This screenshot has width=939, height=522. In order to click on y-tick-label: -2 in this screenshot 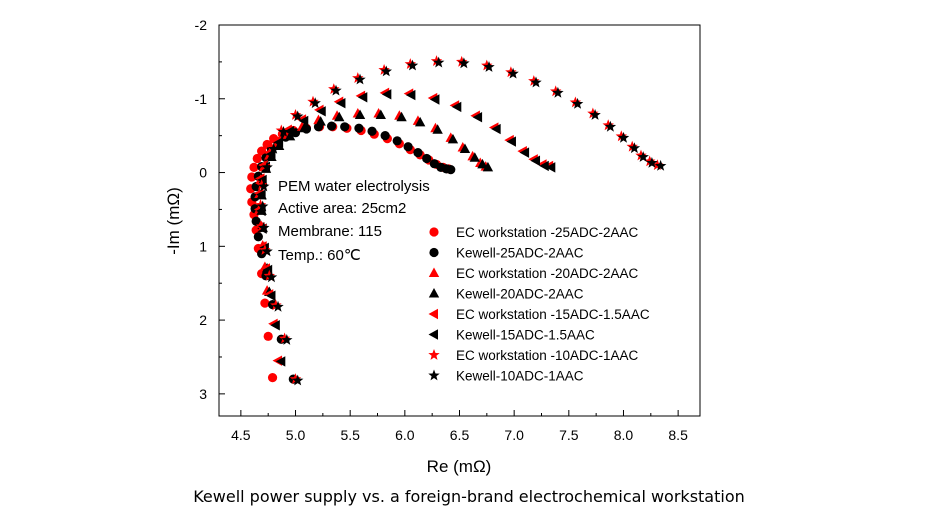, I will do `click(201, 25)`.